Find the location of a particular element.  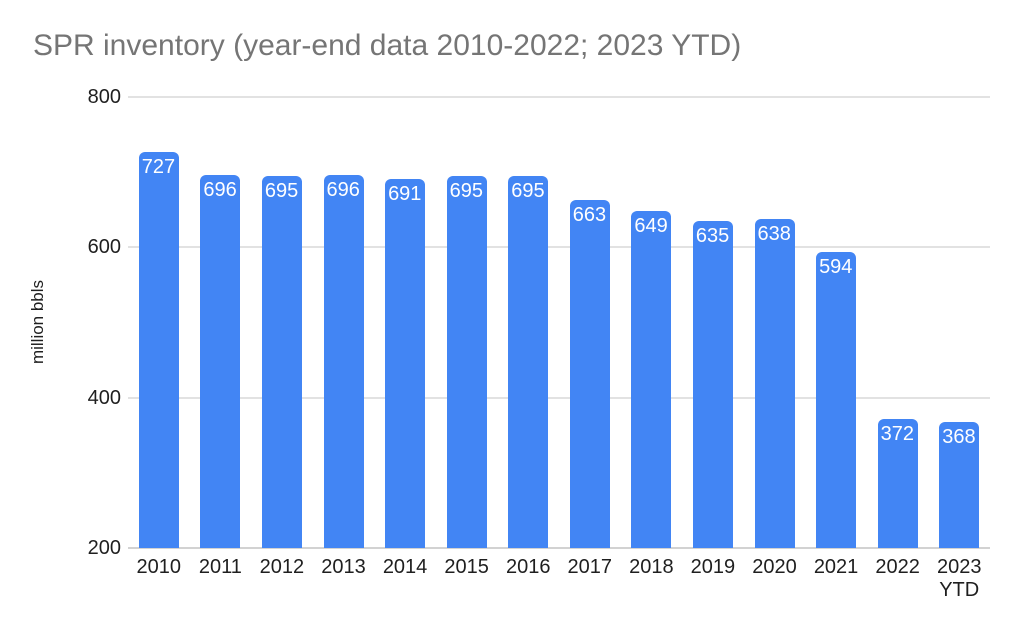

x-tick-label-2017: 2017 is located at coordinates (590, 567).